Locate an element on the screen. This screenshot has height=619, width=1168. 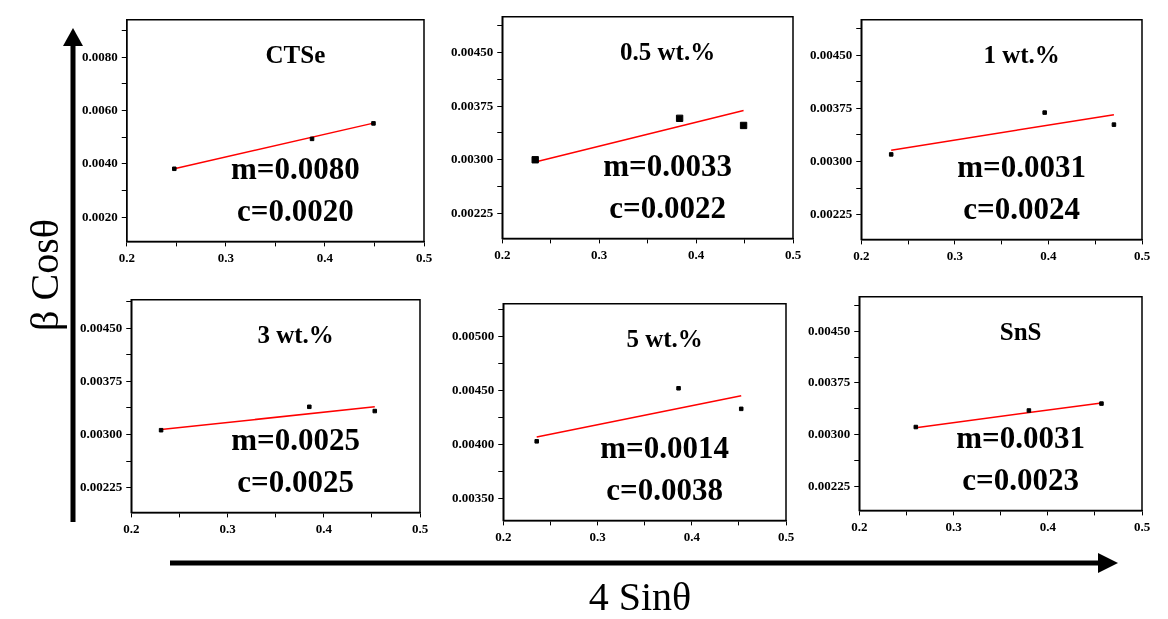
text: 3 wt.% is located at coordinates (295, 334).